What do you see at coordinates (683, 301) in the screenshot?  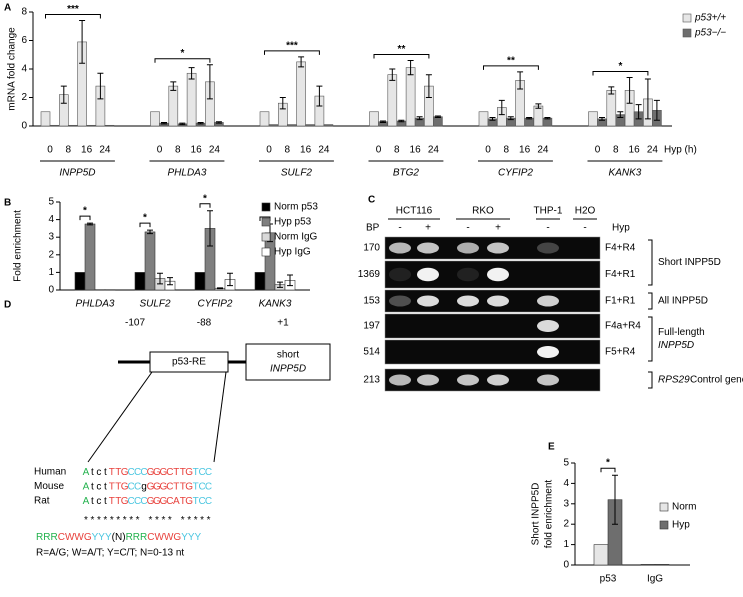 I see `group-label: All INPP5D` at bounding box center [683, 301].